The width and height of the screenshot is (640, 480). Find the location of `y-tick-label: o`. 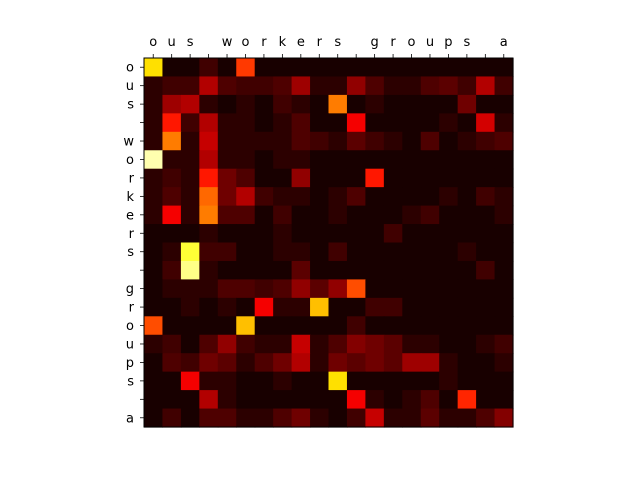

y-tick-label: o is located at coordinates (130, 160).